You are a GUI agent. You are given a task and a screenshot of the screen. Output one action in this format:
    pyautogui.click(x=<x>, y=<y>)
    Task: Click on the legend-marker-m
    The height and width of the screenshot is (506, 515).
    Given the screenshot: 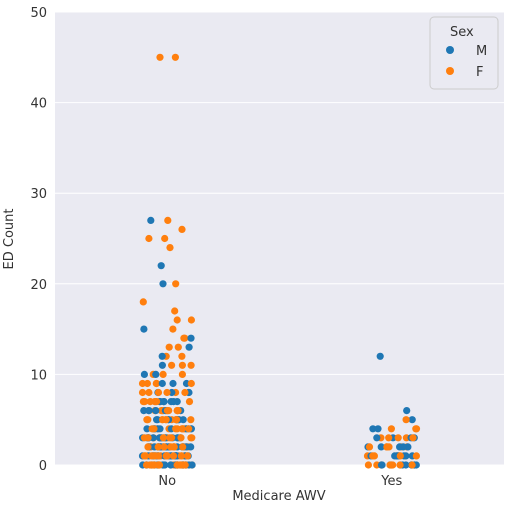 What is the action you would take?
    pyautogui.click(x=450, y=50)
    